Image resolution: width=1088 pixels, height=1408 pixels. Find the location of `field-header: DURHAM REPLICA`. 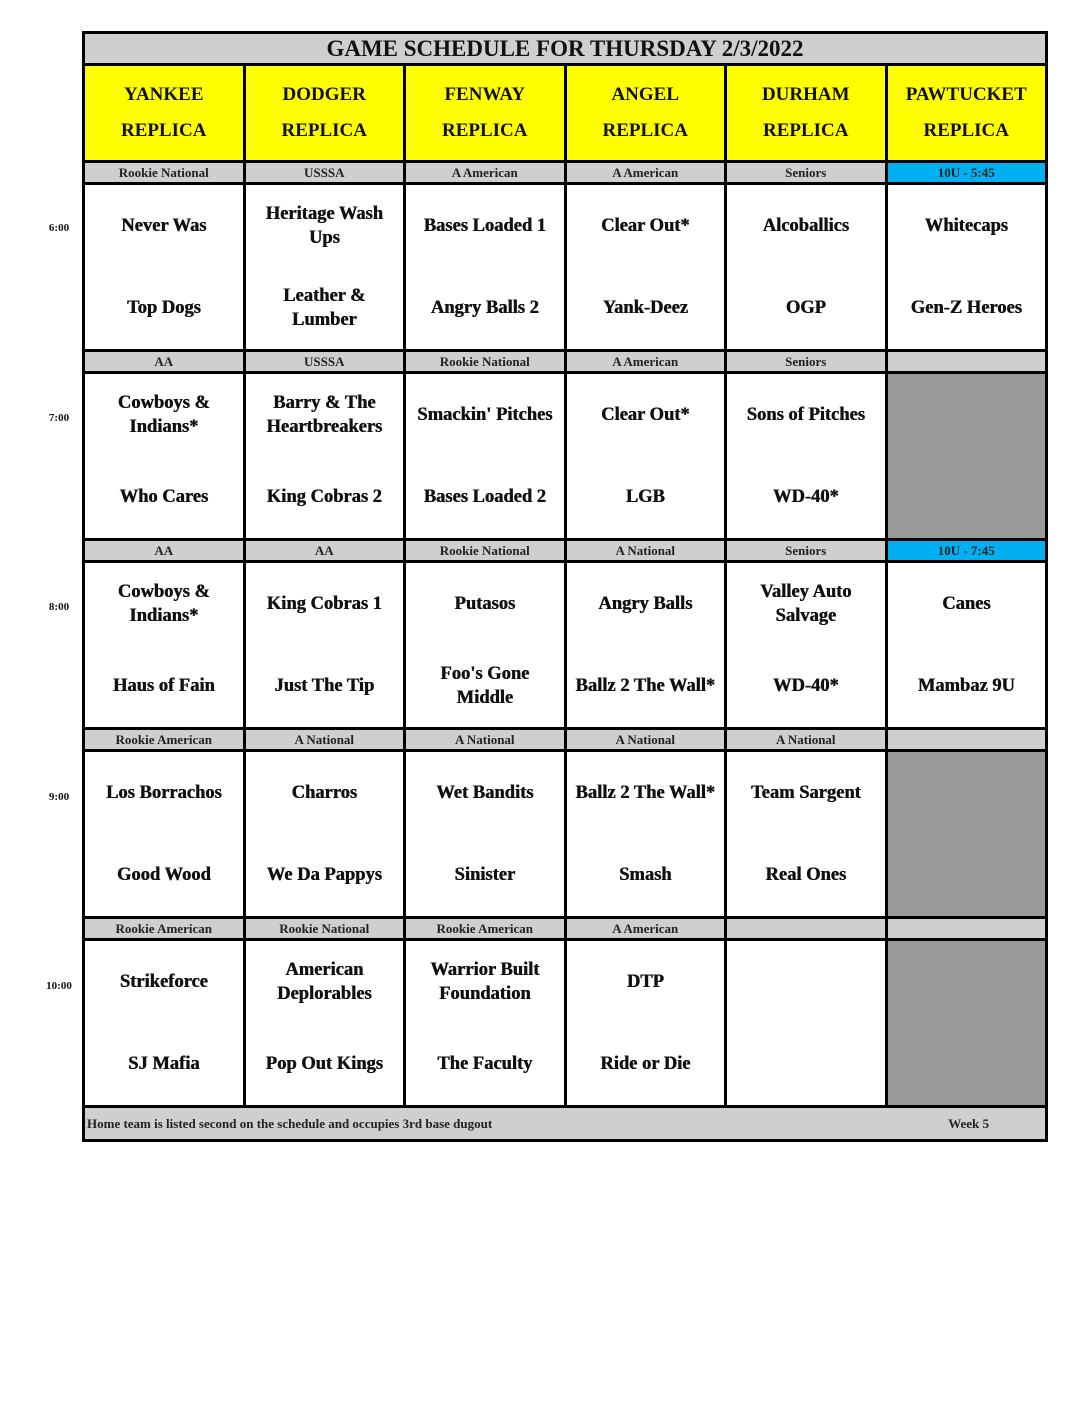

field-header: DURHAM REPLICA is located at coordinates (806, 113).